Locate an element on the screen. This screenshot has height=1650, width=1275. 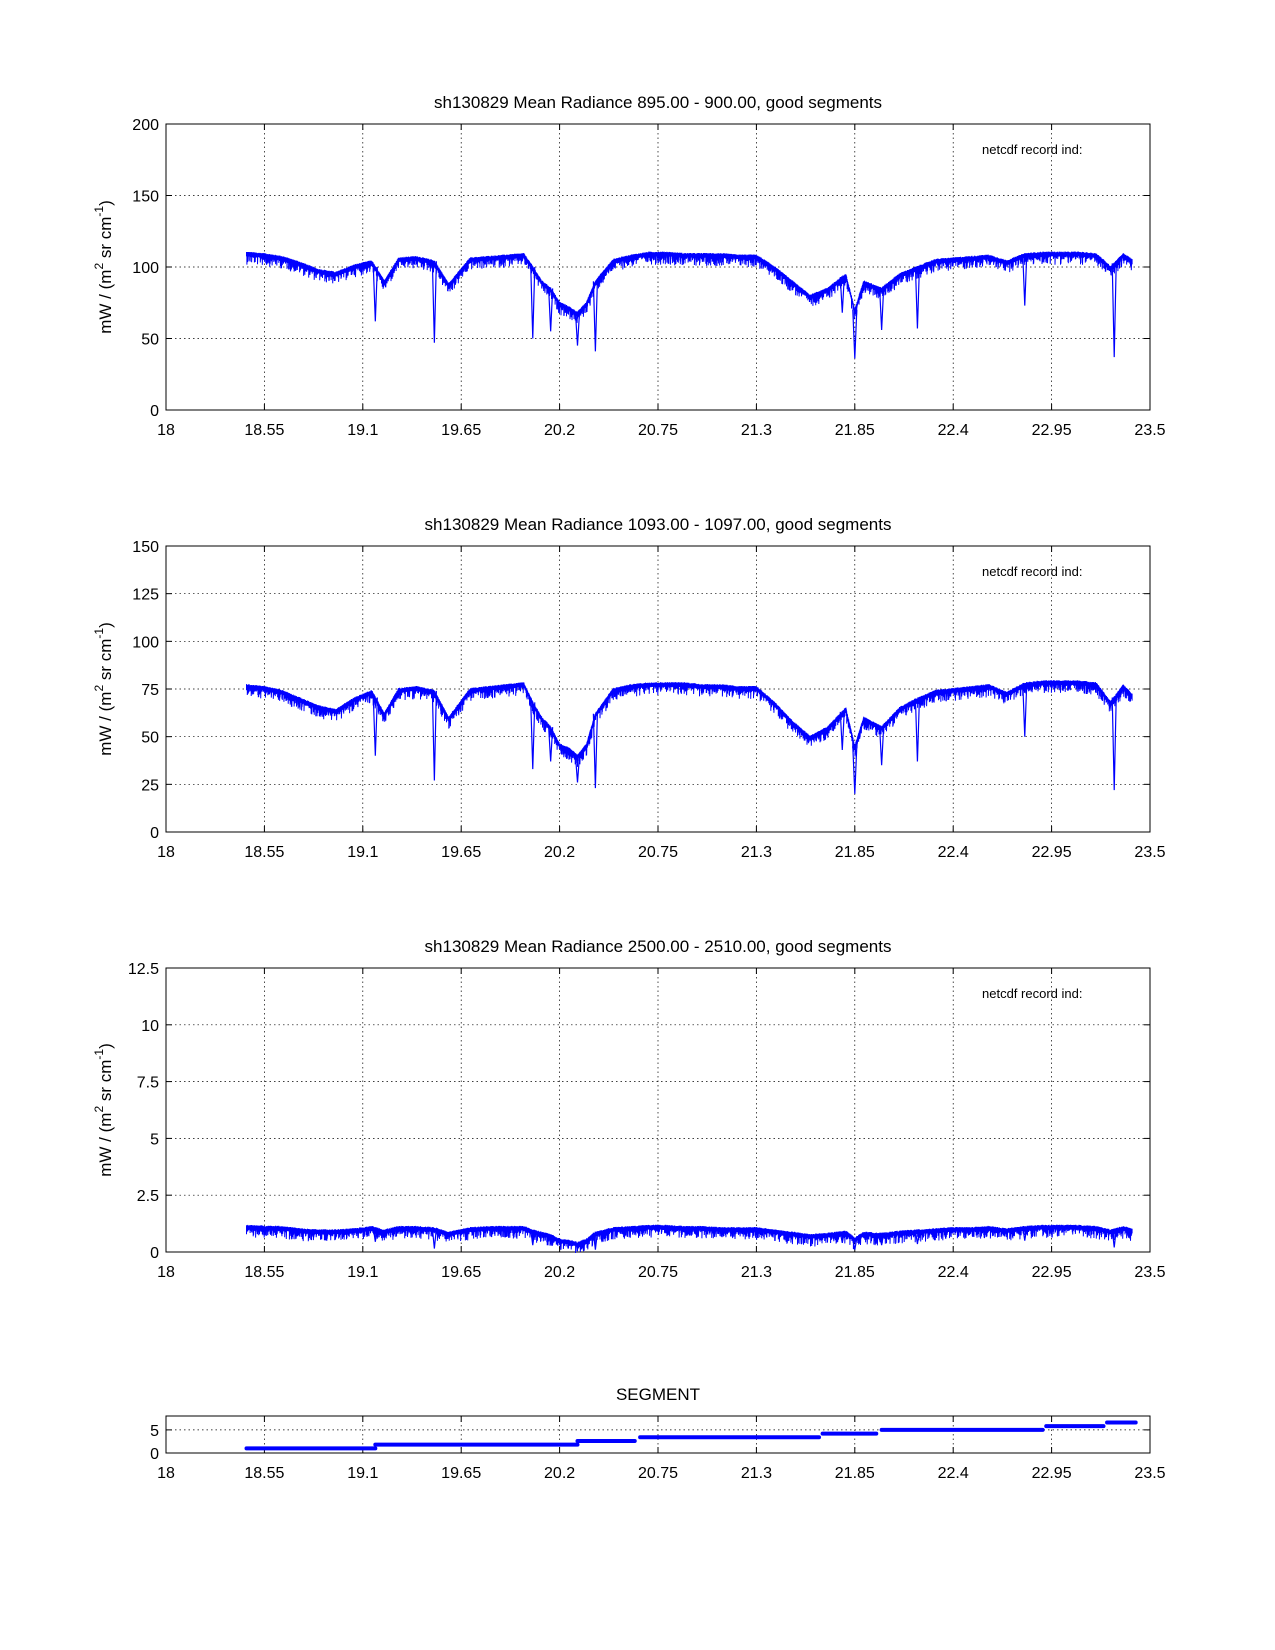
y-tick-label: 25 is located at coordinates (150, 785).